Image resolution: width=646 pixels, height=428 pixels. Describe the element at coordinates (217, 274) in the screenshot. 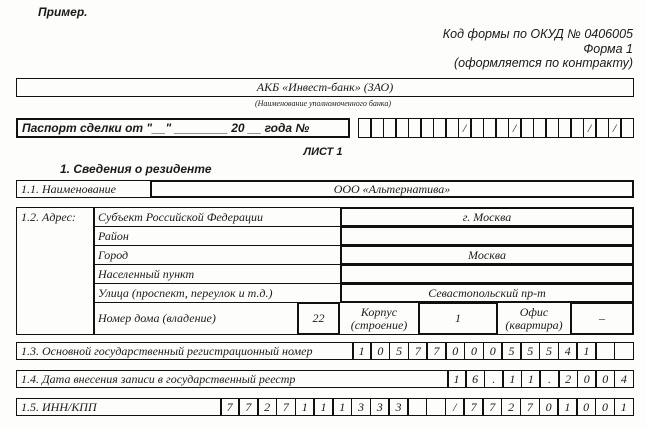

I see `address-row-label: Населенный пункт` at that location.